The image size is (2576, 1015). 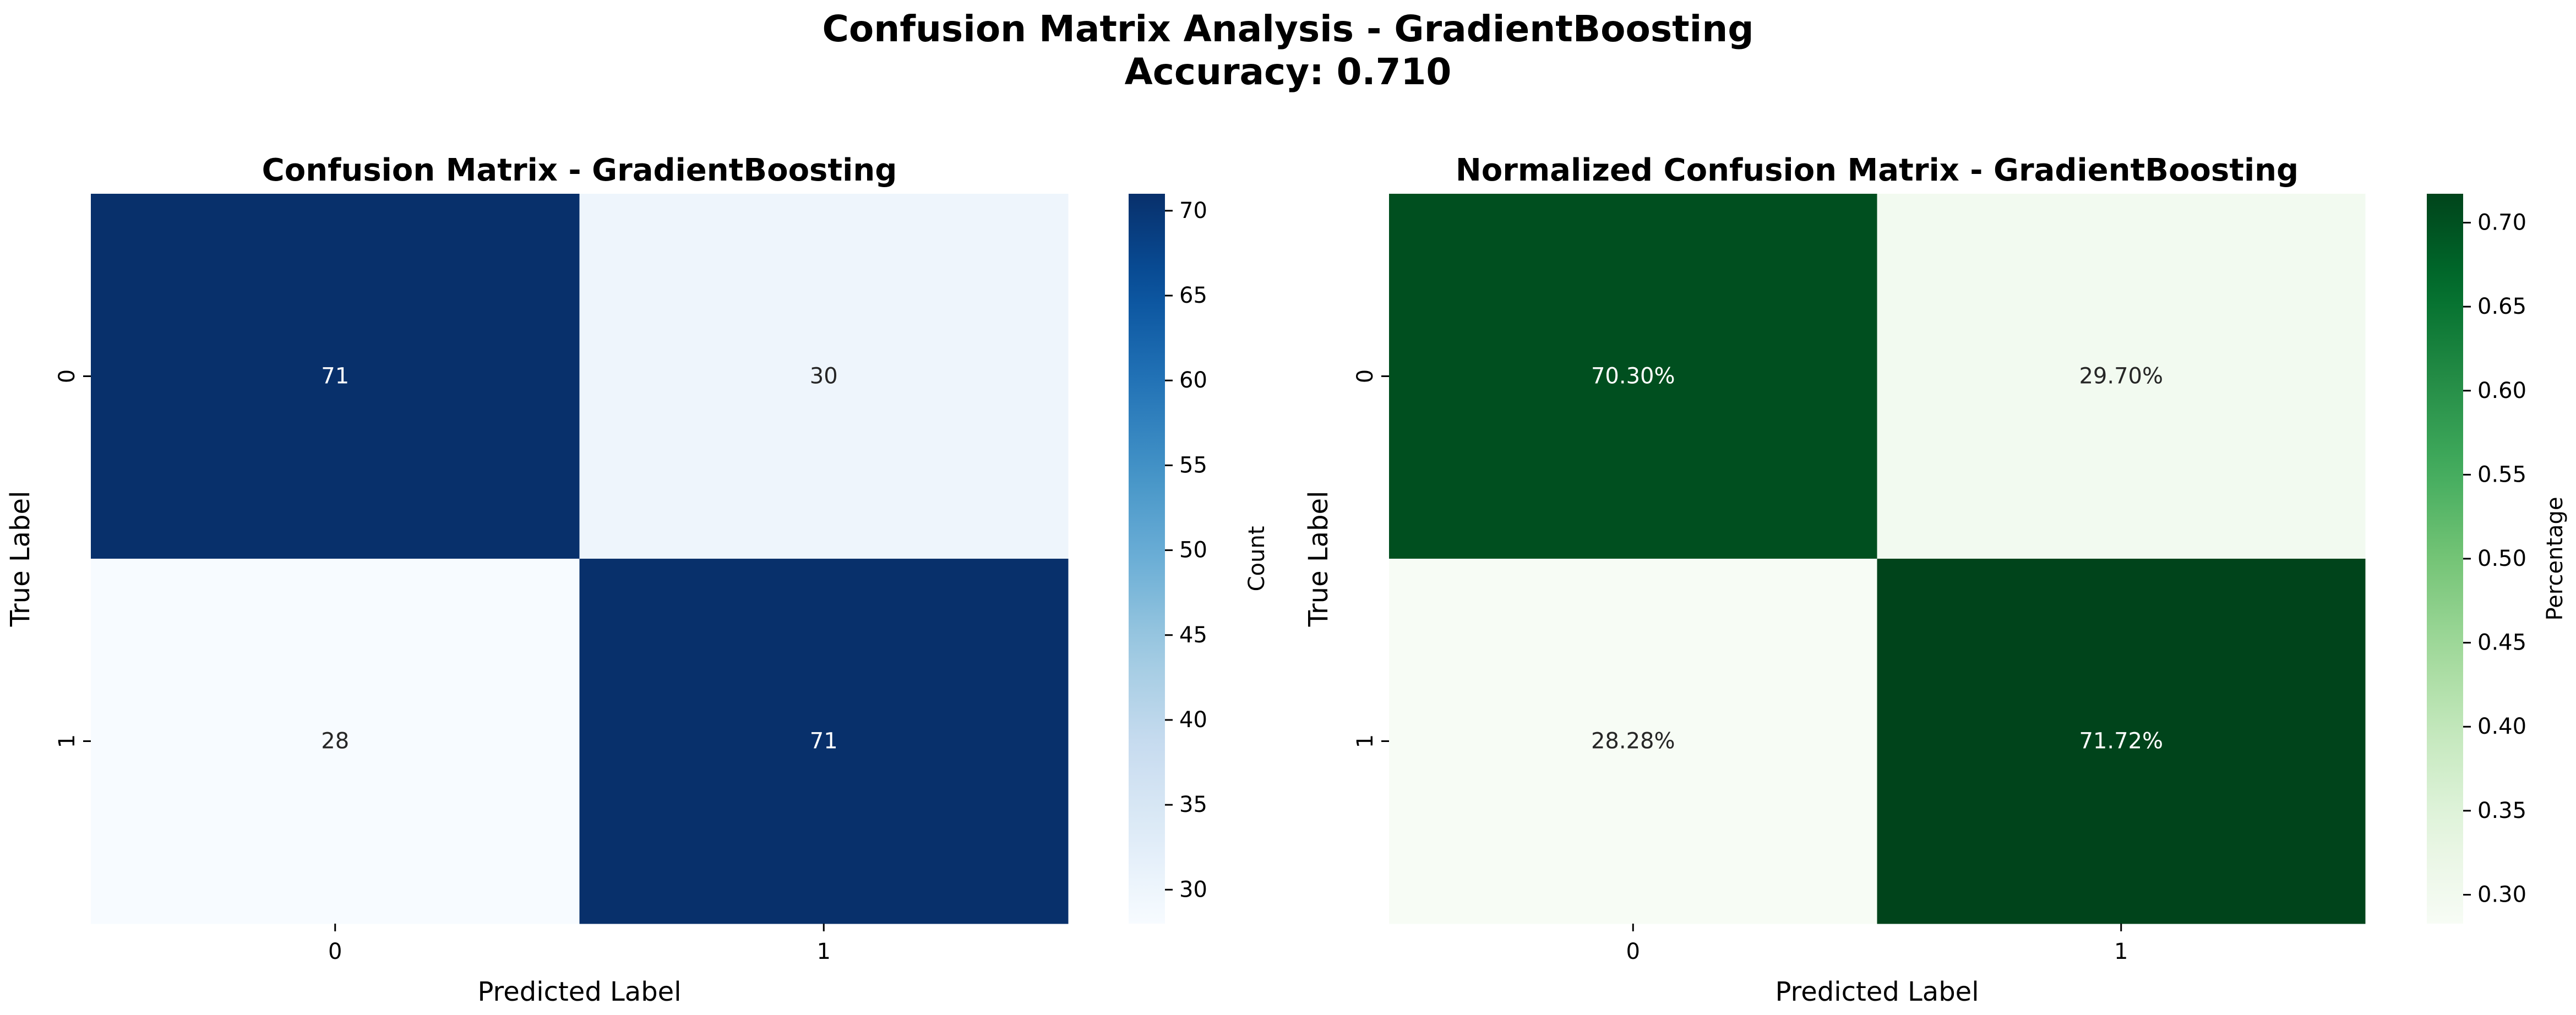 What do you see at coordinates (1193, 804) in the screenshot?
I see `chart1-colorbar-tick-label-1: 35` at bounding box center [1193, 804].